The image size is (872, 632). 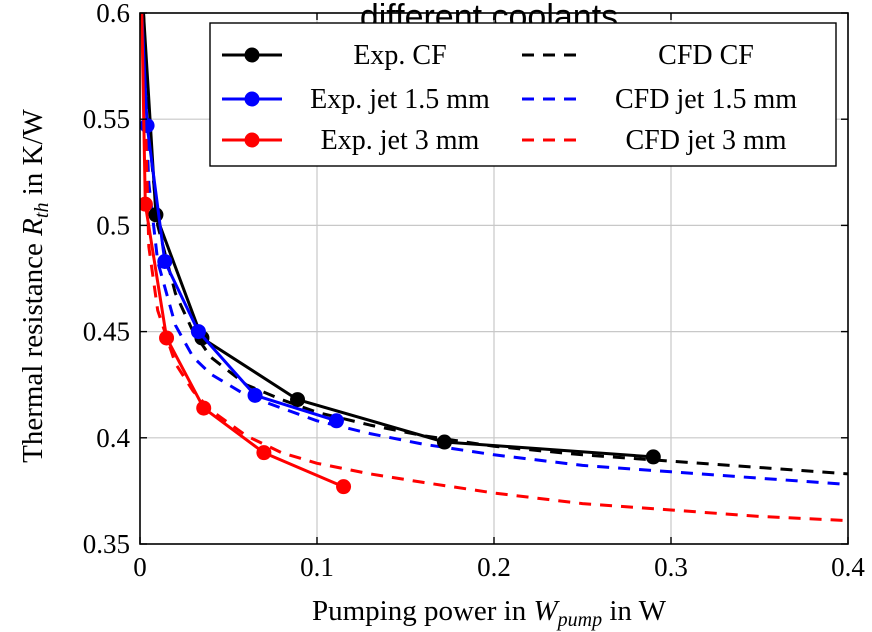 I want to click on legend-label: CFD CF, so click(x=706, y=55).